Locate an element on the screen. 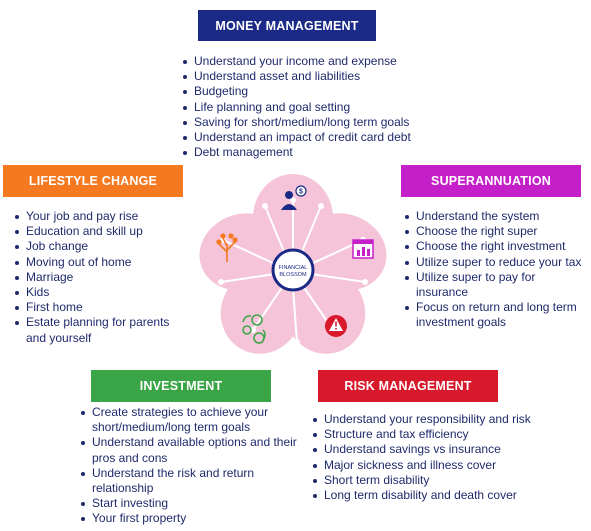  list-item: Choose the right investment is located at coordinates (496, 246).